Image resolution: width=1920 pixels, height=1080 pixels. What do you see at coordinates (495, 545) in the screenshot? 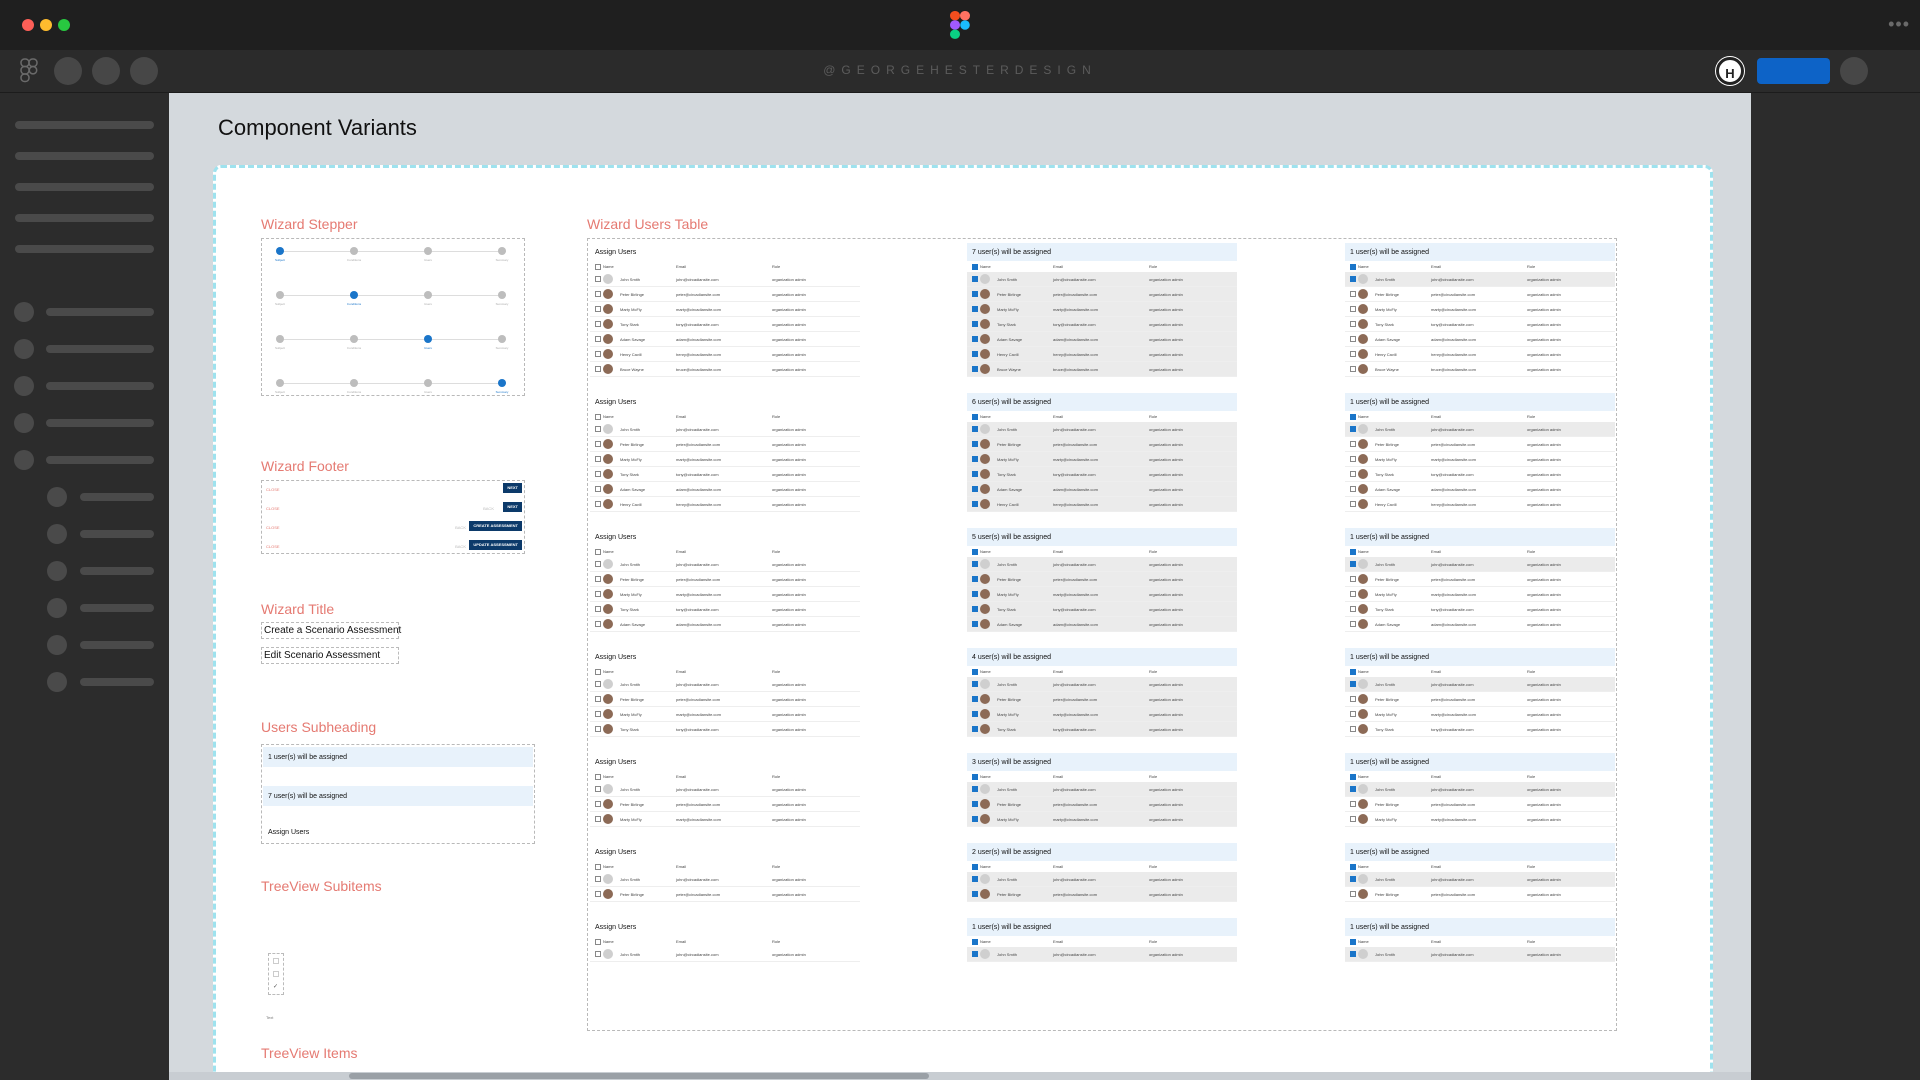
I see `footer-primary-button: UPDATE ASSESSMENT` at bounding box center [495, 545].